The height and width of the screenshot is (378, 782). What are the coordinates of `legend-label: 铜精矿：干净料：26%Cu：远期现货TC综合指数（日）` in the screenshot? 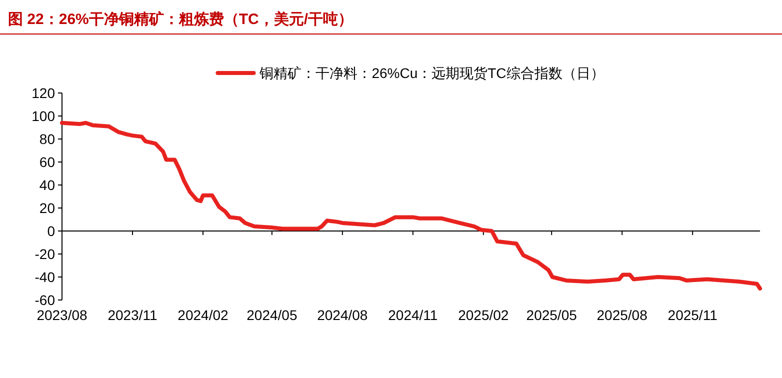 It's located at (431, 73).